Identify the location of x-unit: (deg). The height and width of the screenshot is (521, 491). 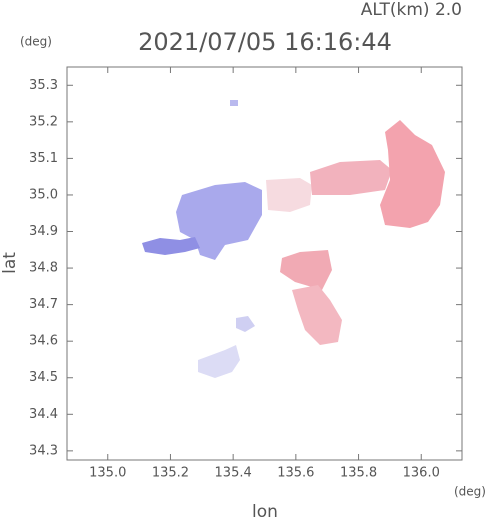
(470, 492).